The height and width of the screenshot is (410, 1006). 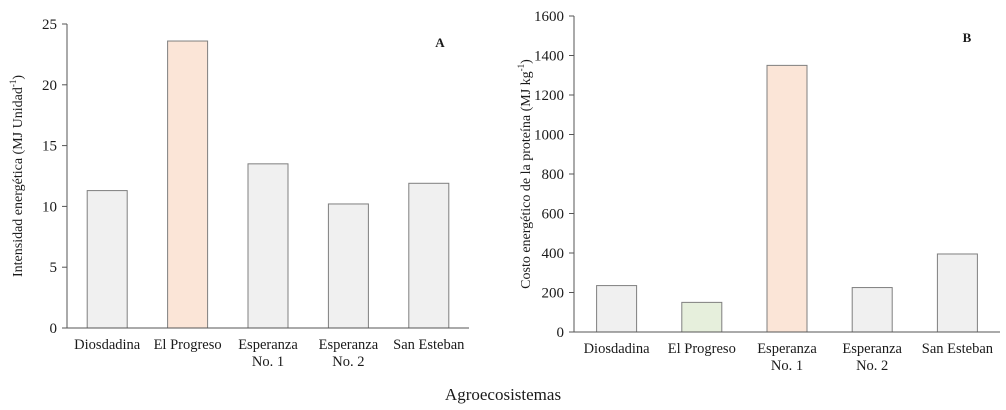 I want to click on y-tick-label: 600, so click(x=553, y=215).